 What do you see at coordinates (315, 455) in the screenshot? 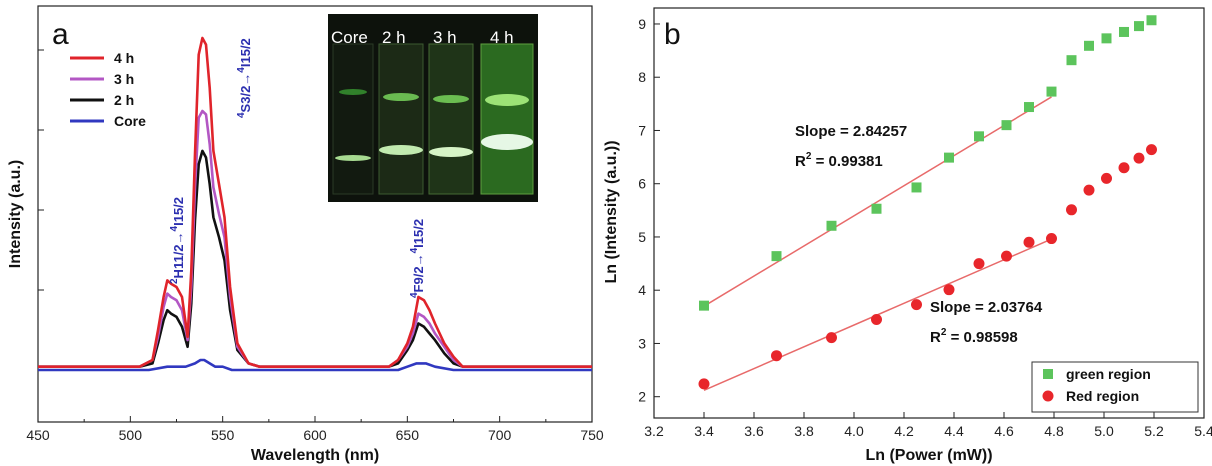
I see `panel-a-xlabel: Wavelength (nm)` at bounding box center [315, 455].